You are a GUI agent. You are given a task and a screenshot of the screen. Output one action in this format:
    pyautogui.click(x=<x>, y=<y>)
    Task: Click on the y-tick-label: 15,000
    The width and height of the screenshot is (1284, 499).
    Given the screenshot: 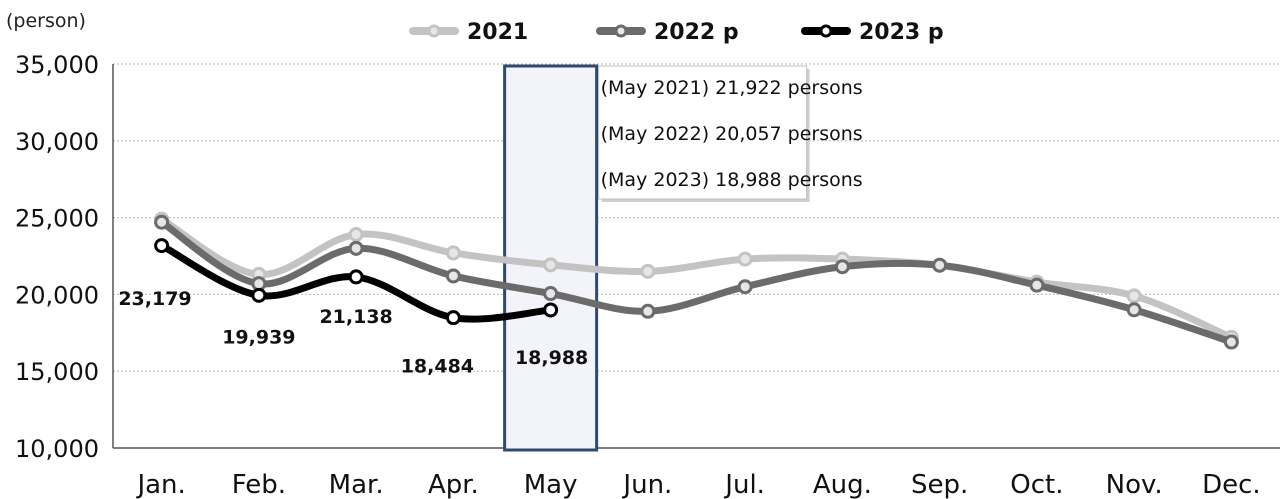 What is the action you would take?
    pyautogui.click(x=57, y=372)
    